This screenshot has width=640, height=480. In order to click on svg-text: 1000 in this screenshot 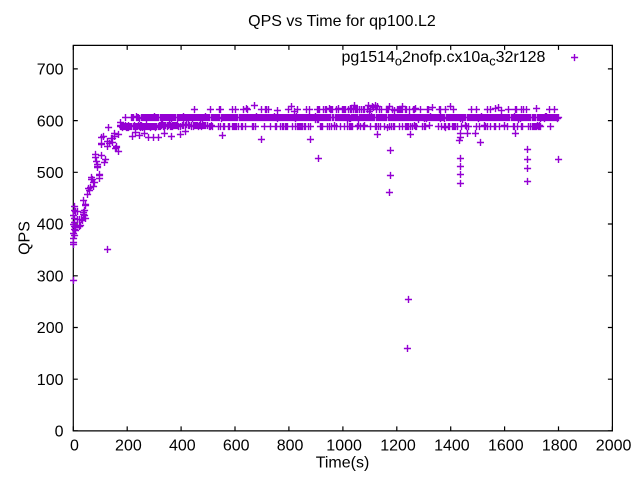, I will do `click(344, 446)`.